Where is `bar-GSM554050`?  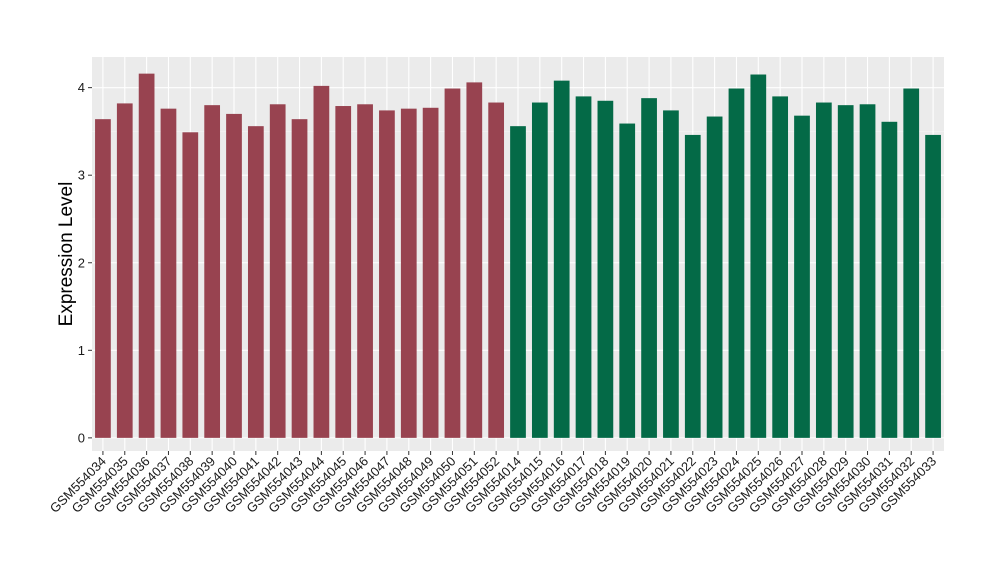 bar-GSM554050 is located at coordinates (452, 263).